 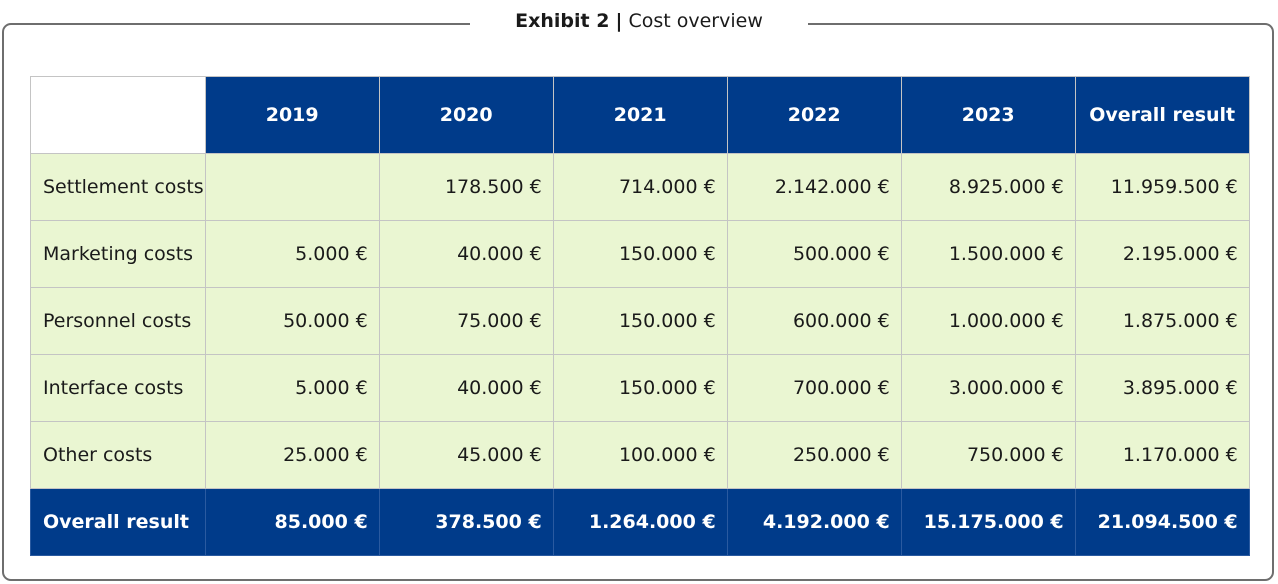 What do you see at coordinates (118, 522) in the screenshot?
I see `total-row-label: Overall result` at bounding box center [118, 522].